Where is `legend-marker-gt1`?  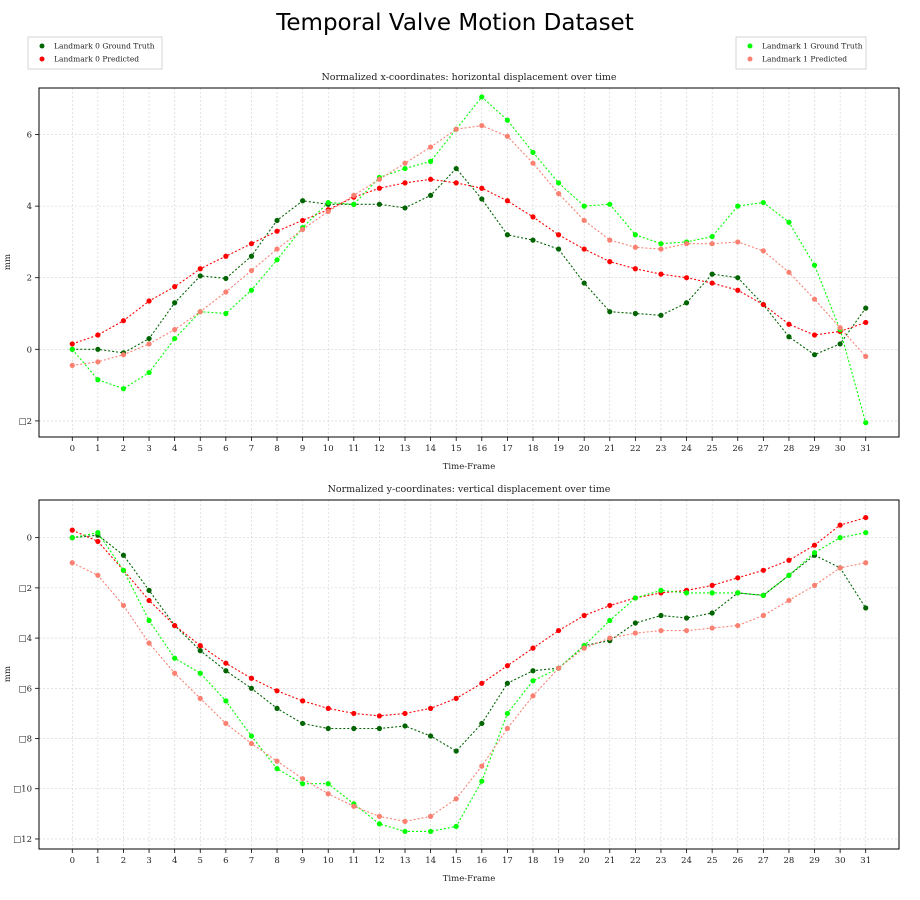
legend-marker-gt1 is located at coordinates (750, 46).